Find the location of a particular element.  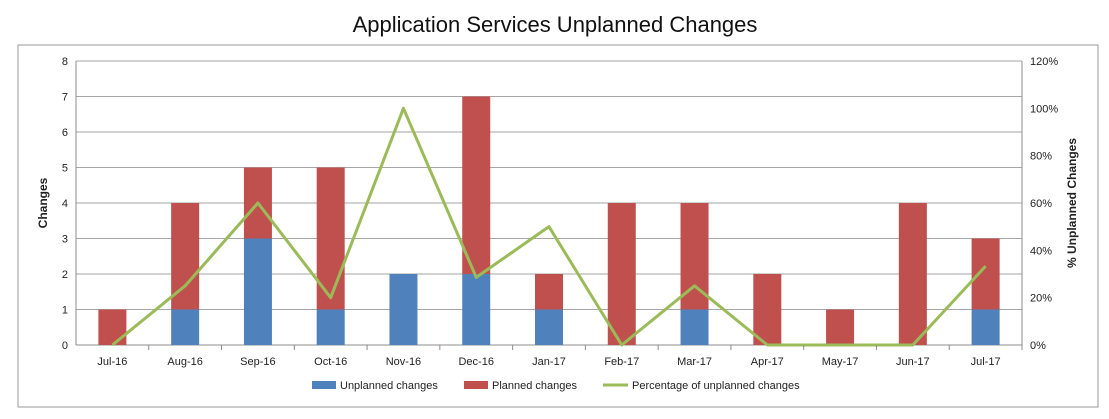

x-tick-label: Jan-17 is located at coordinates (549, 362).